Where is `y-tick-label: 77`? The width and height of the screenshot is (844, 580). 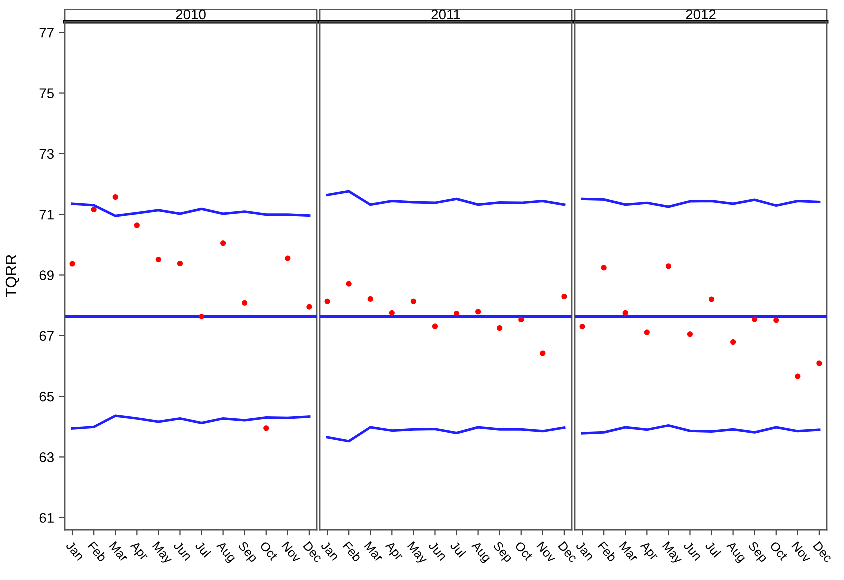
y-tick-label: 77 is located at coordinates (47, 33).